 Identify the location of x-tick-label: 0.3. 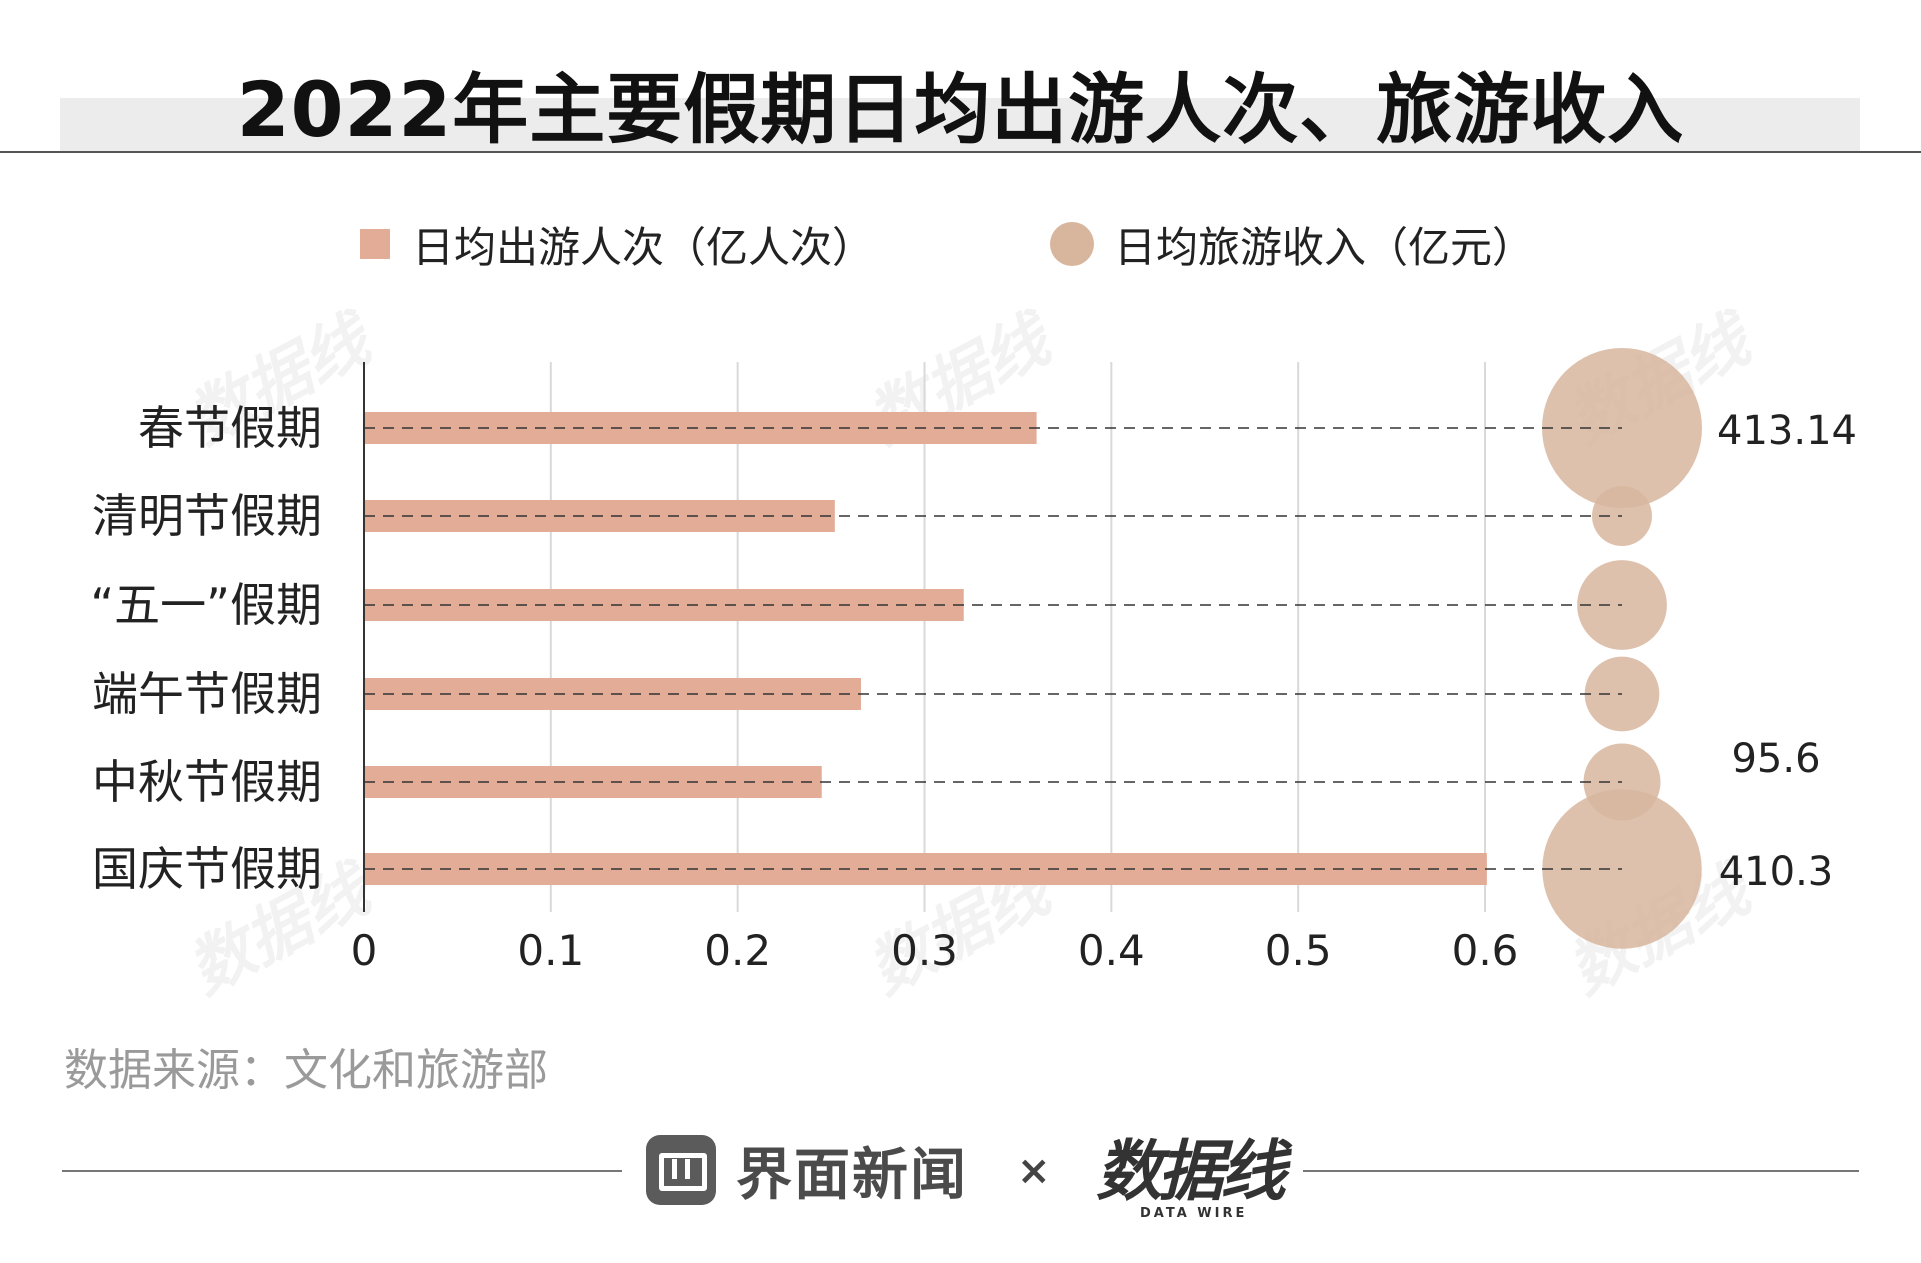
(924, 950).